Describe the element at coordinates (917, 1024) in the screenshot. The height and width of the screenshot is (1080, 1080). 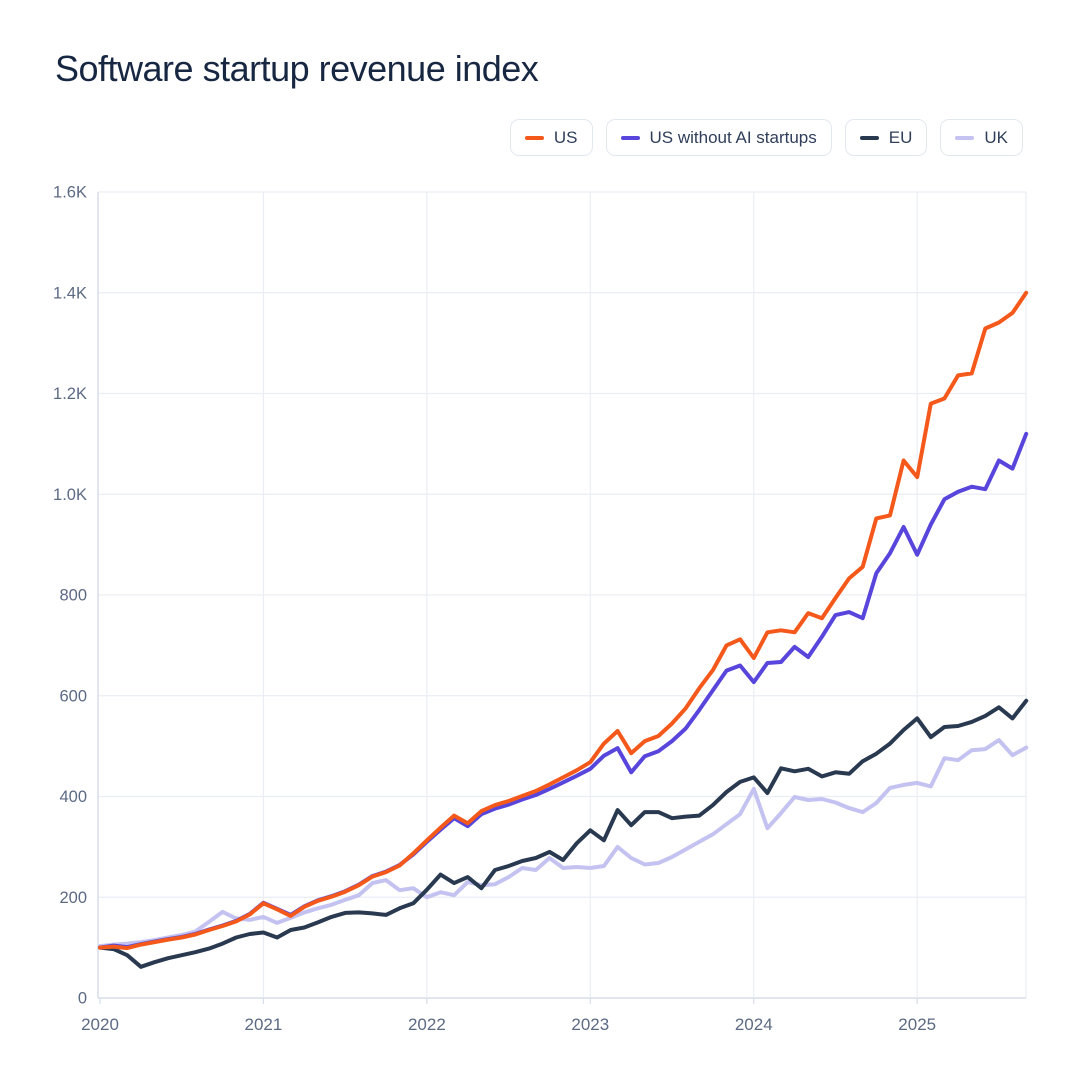
I see `x-axis-tick-label: 2025` at that location.